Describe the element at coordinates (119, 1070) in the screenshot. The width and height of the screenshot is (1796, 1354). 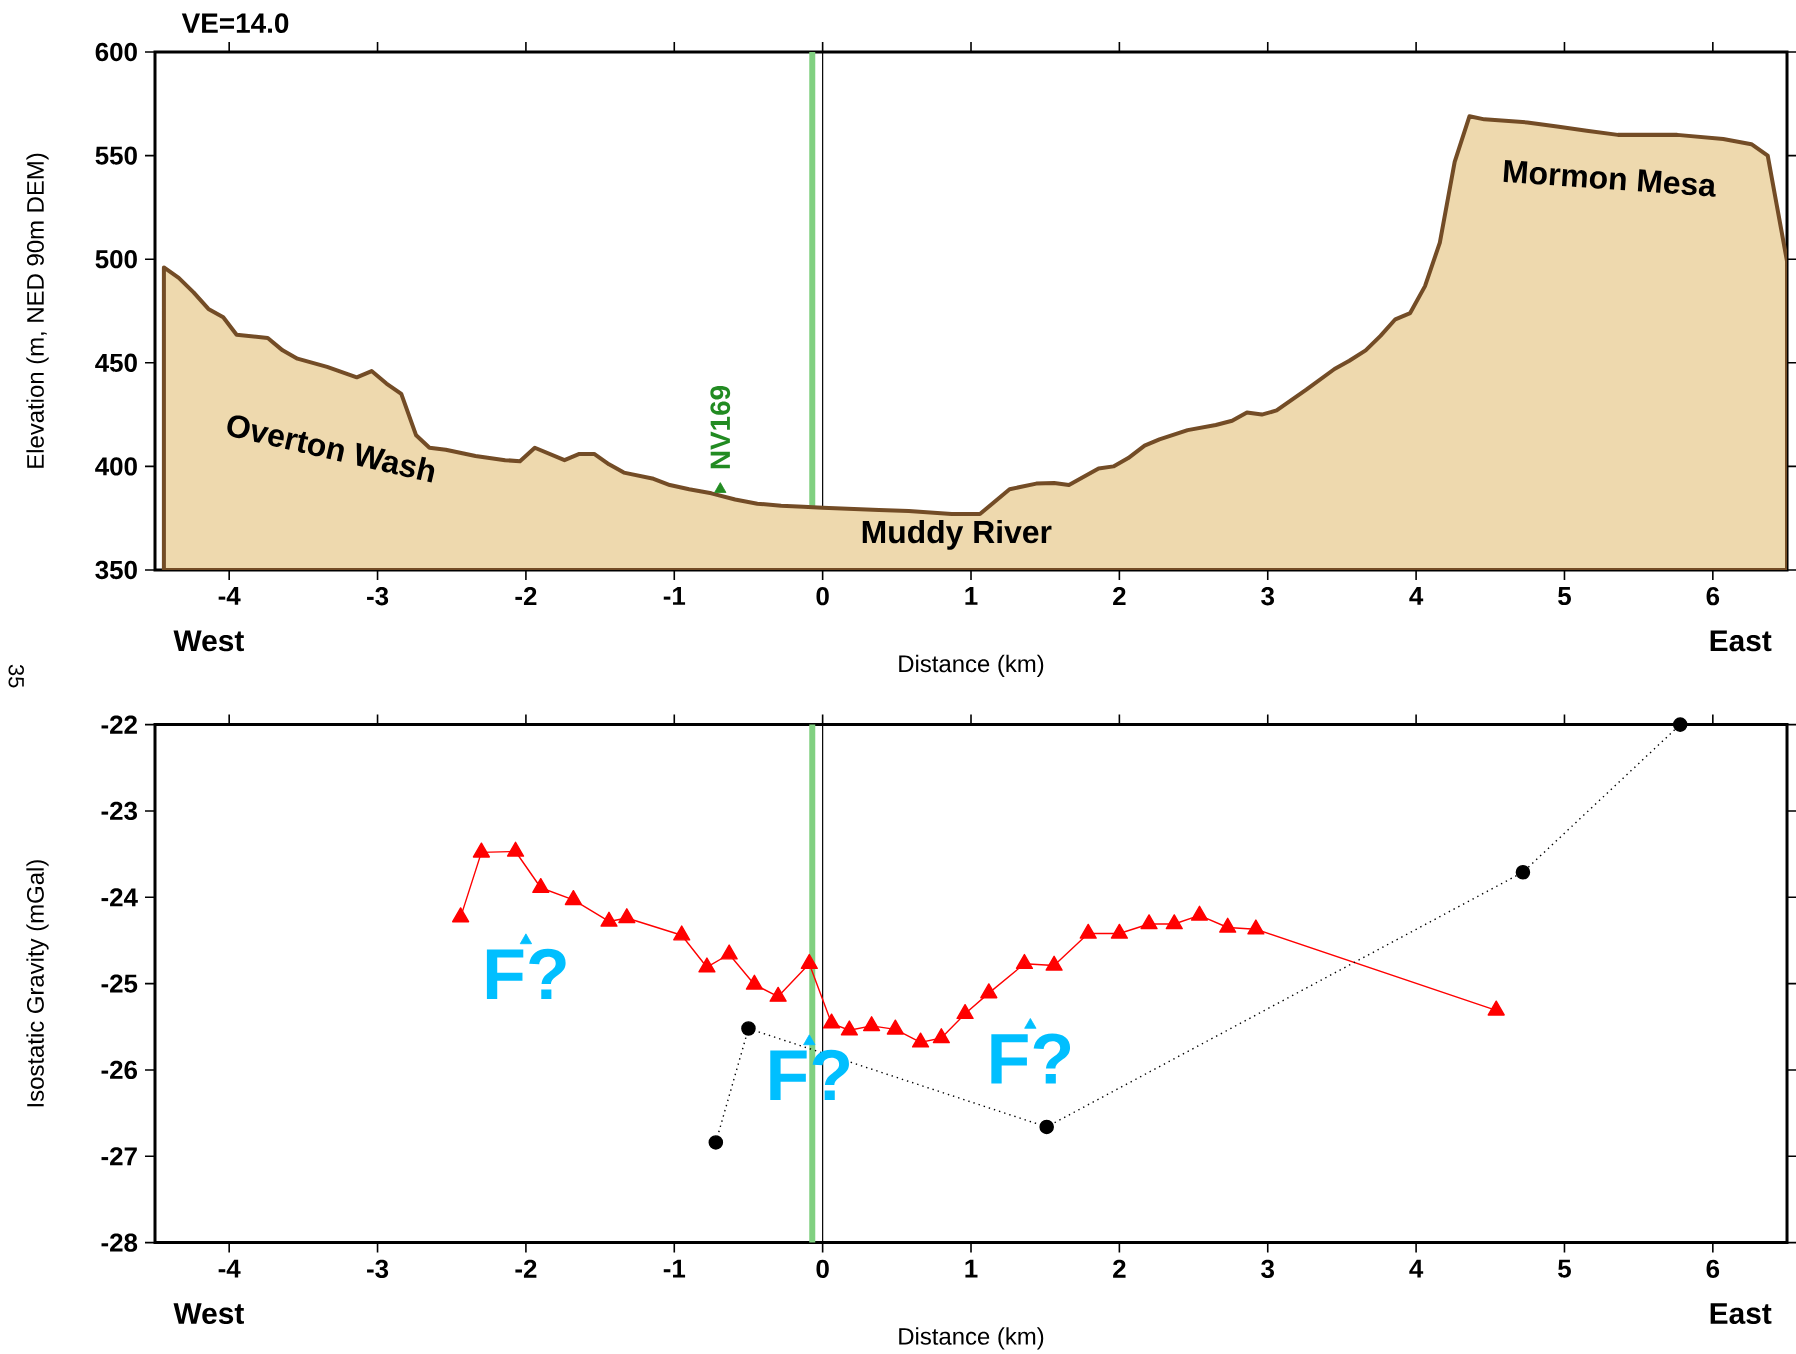
I see `y-tick-label: -26` at that location.